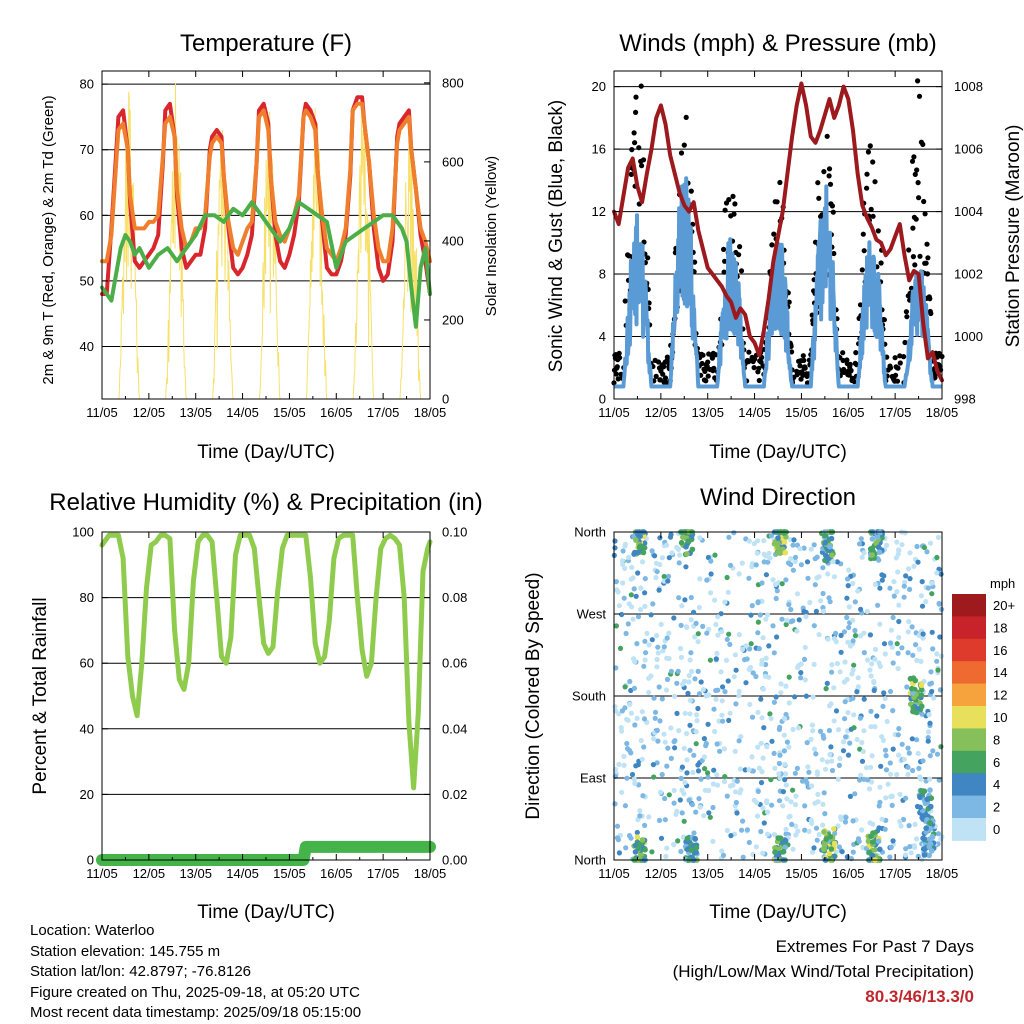  What do you see at coordinates (87, 346) in the screenshot?
I see `temperature-ytick-label: 40` at bounding box center [87, 346].